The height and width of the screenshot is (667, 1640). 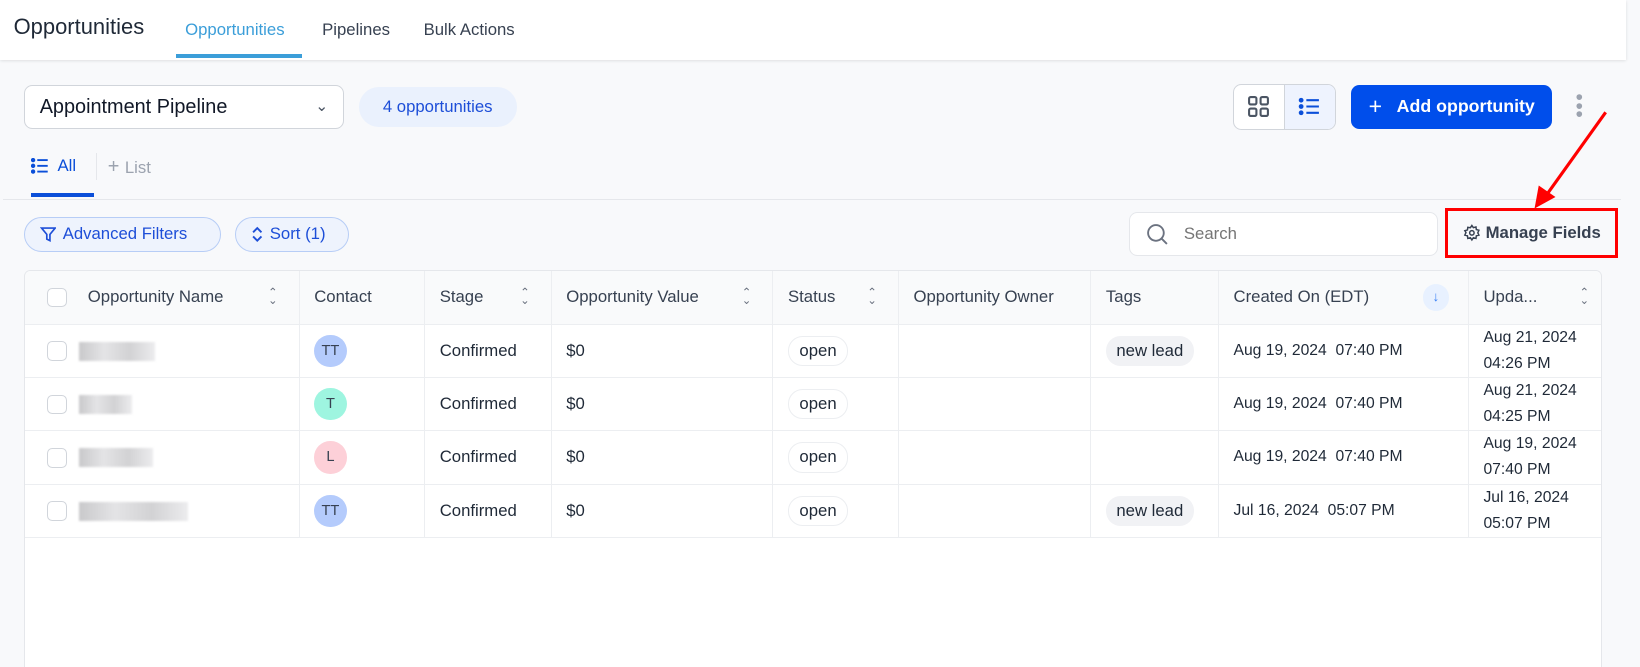 What do you see at coordinates (1343, 297) in the screenshot?
I see `column-created-on: Created On (EDT) ↓` at bounding box center [1343, 297].